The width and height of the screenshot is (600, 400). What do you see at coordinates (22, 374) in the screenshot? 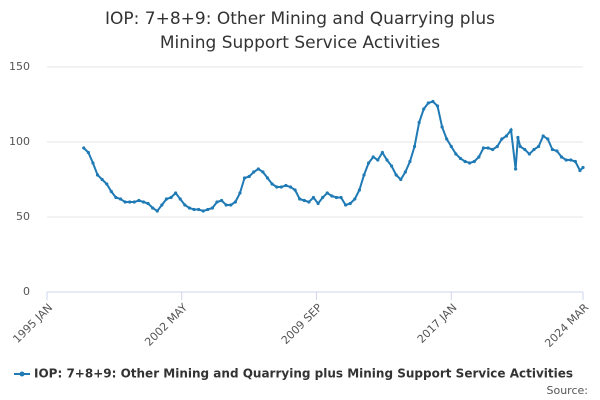
I see `legend-marker` at bounding box center [22, 374].